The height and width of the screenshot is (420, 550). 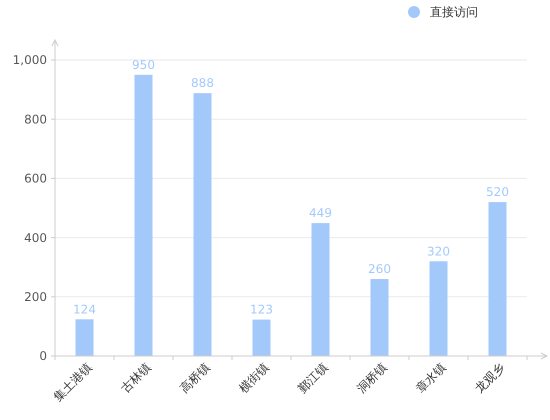 What do you see at coordinates (84, 309) in the screenshot?
I see `data-label: 124` at bounding box center [84, 309].